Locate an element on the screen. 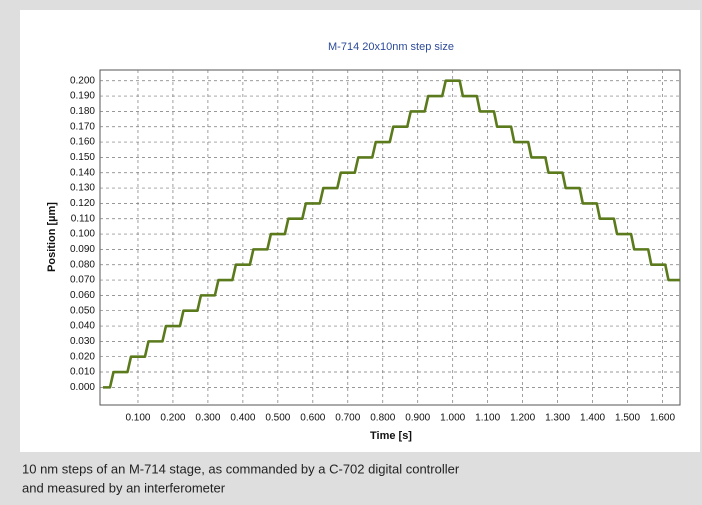  y-tick-label: 0.170 is located at coordinates (82, 126).